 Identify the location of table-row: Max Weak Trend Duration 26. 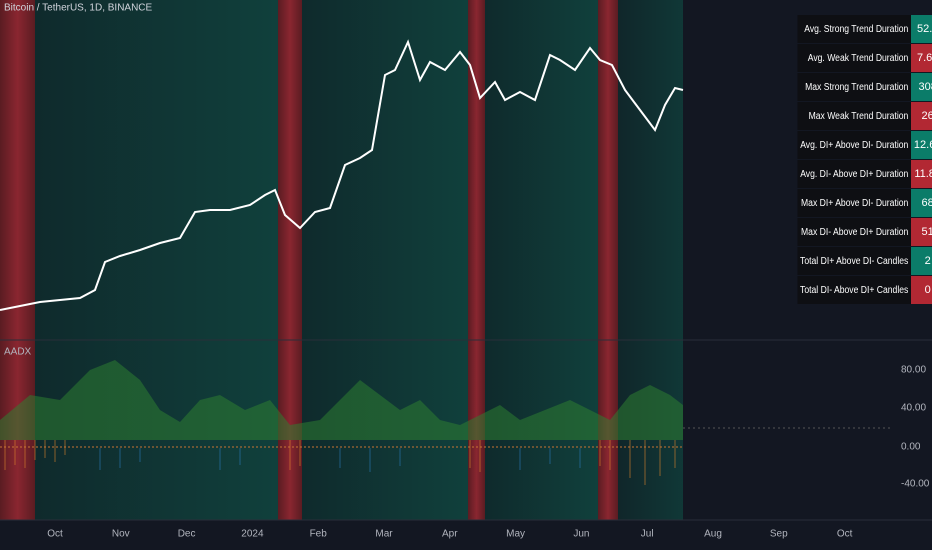
(855, 116).